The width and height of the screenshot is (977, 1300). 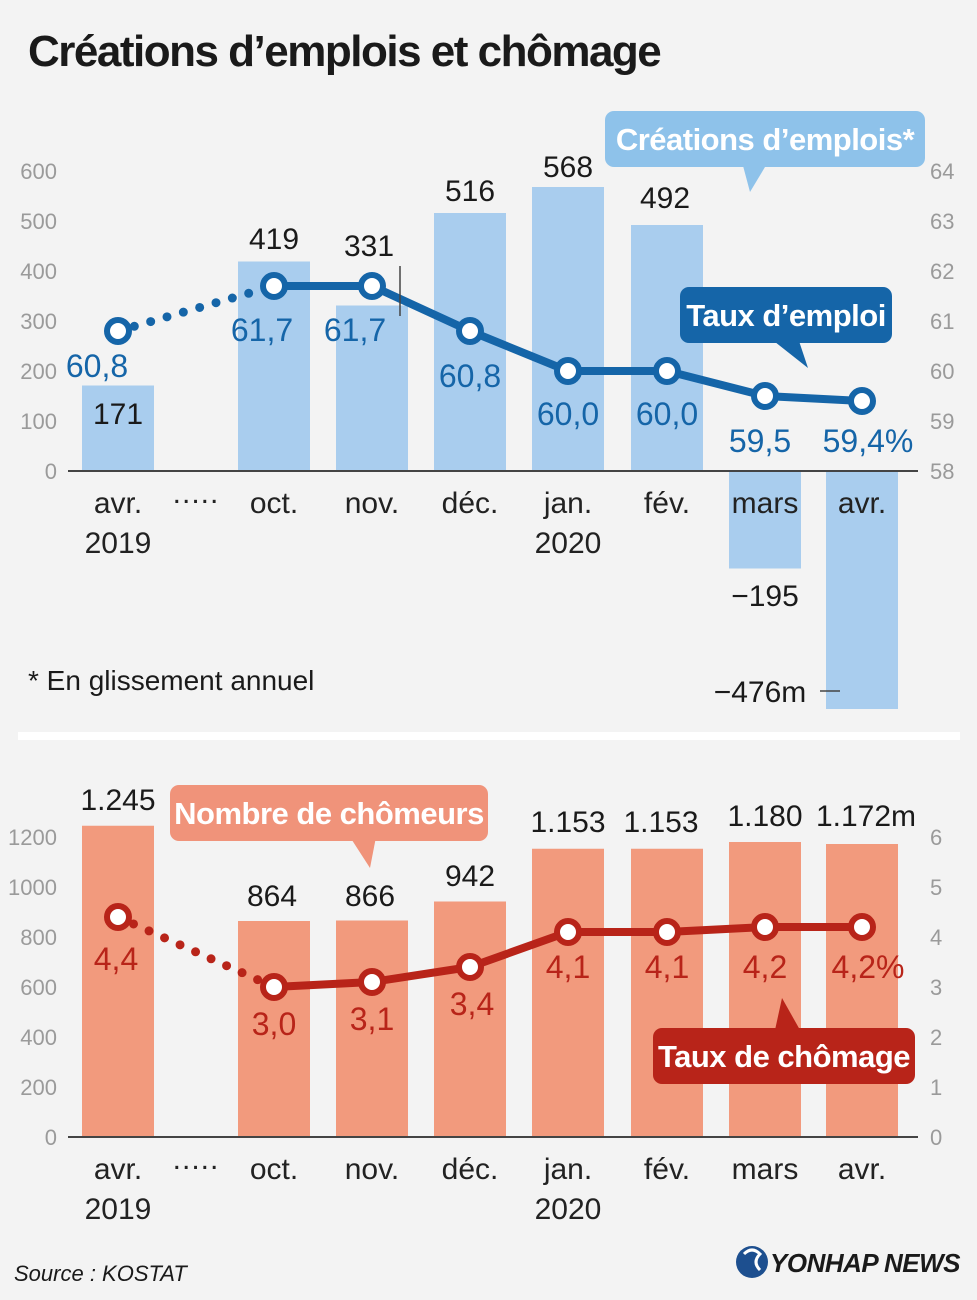 What do you see at coordinates (32, 837) in the screenshot?
I see `y-tick-left: 1200` at bounding box center [32, 837].